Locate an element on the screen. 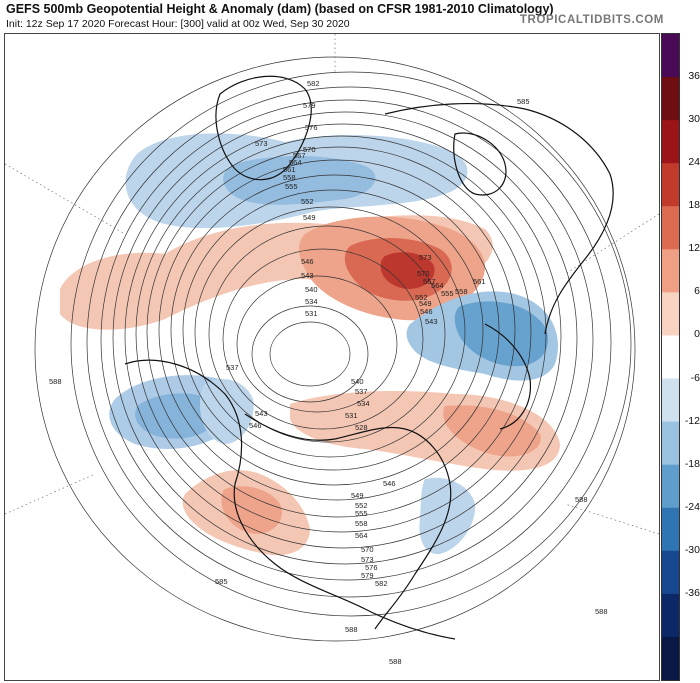  colorbar-tick-label: 12 is located at coordinates (694, 248).